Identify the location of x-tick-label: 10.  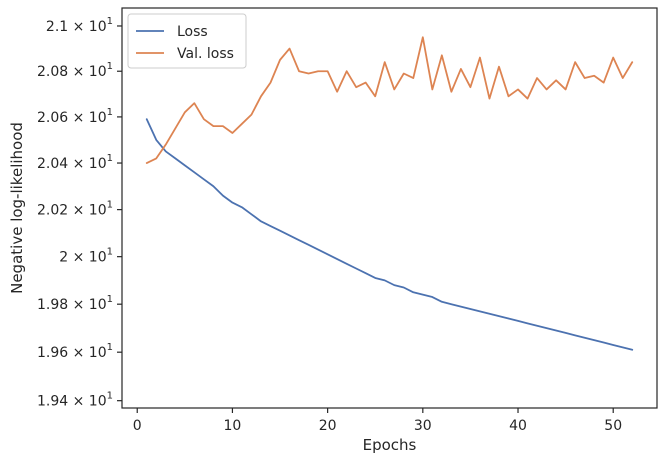
(233, 426).